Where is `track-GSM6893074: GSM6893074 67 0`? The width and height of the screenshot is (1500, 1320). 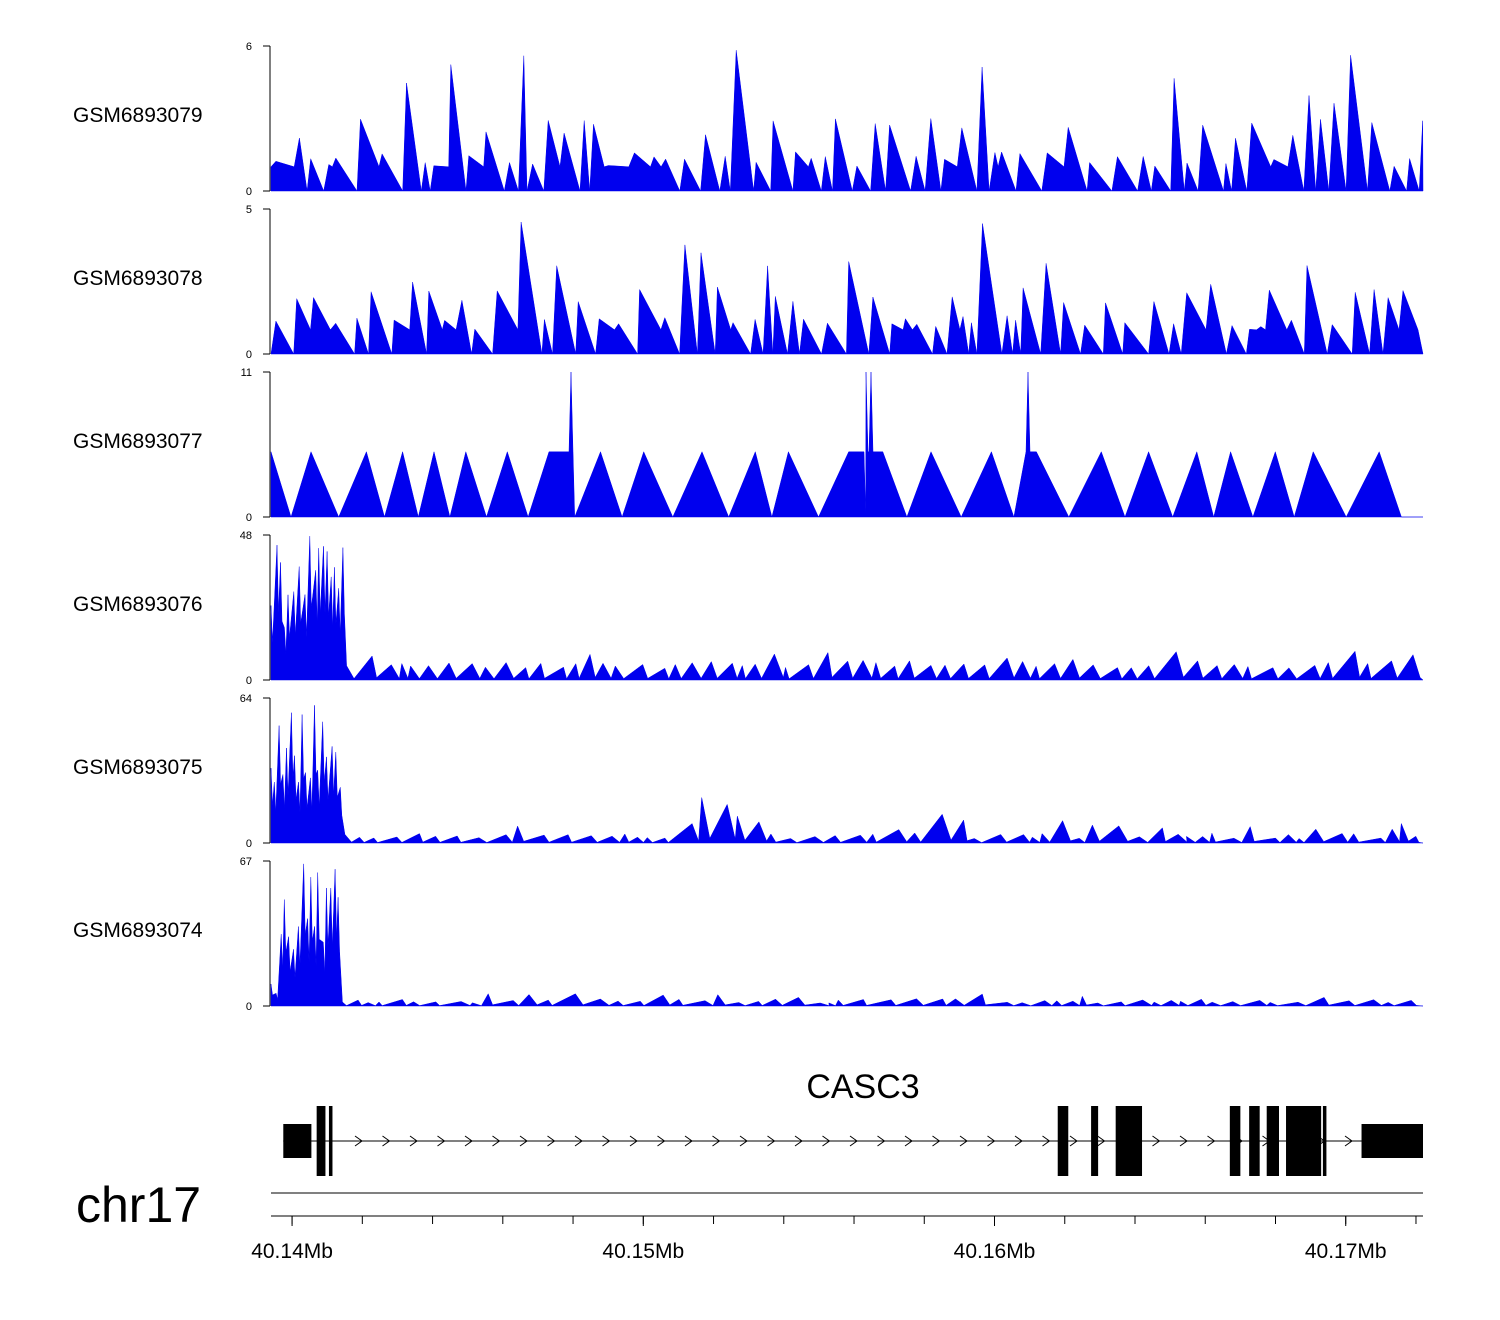 track-GSM6893074: GSM6893074 67 0 is located at coordinates (748, 934).